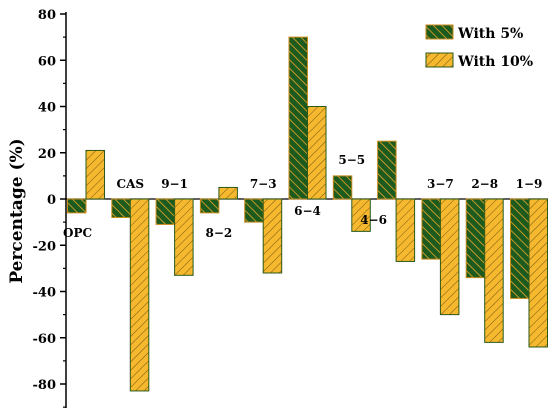 Image resolution: width=550 pixels, height=415 pixels. What do you see at coordinates (47, 61) in the screenshot?
I see `y-tick-label: 60` at bounding box center [47, 61].